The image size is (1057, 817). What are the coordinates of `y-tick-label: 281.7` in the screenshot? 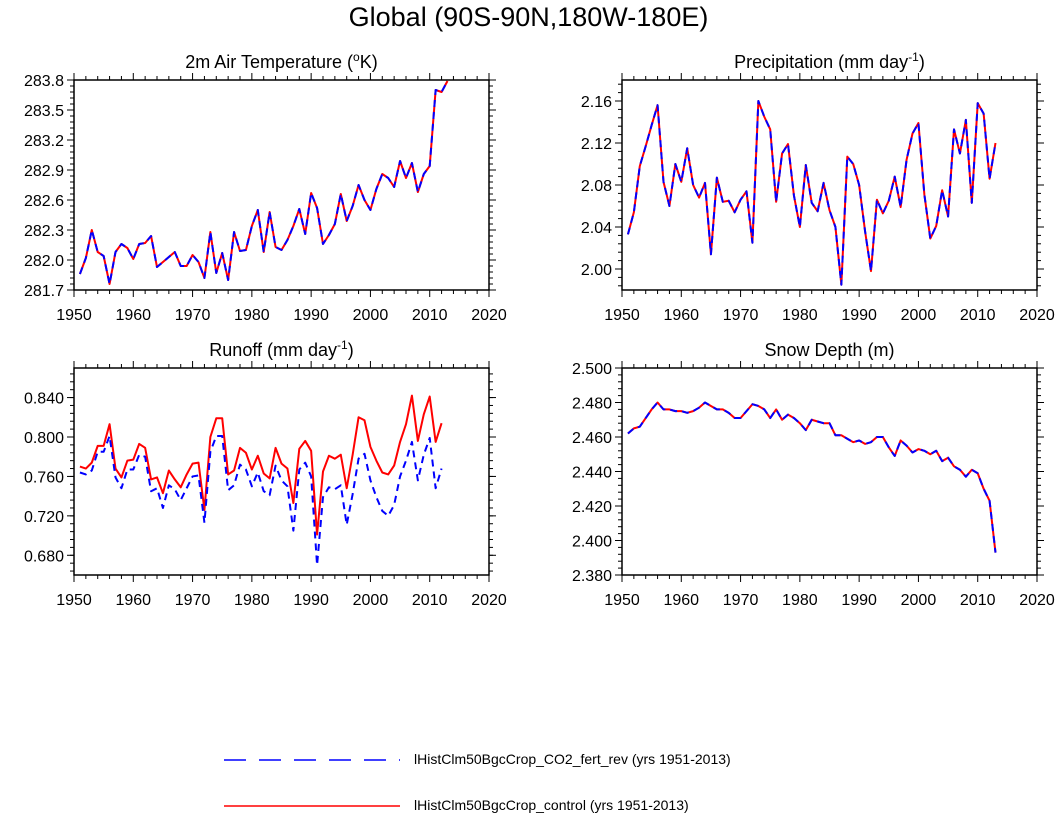 It's located at (44, 291).